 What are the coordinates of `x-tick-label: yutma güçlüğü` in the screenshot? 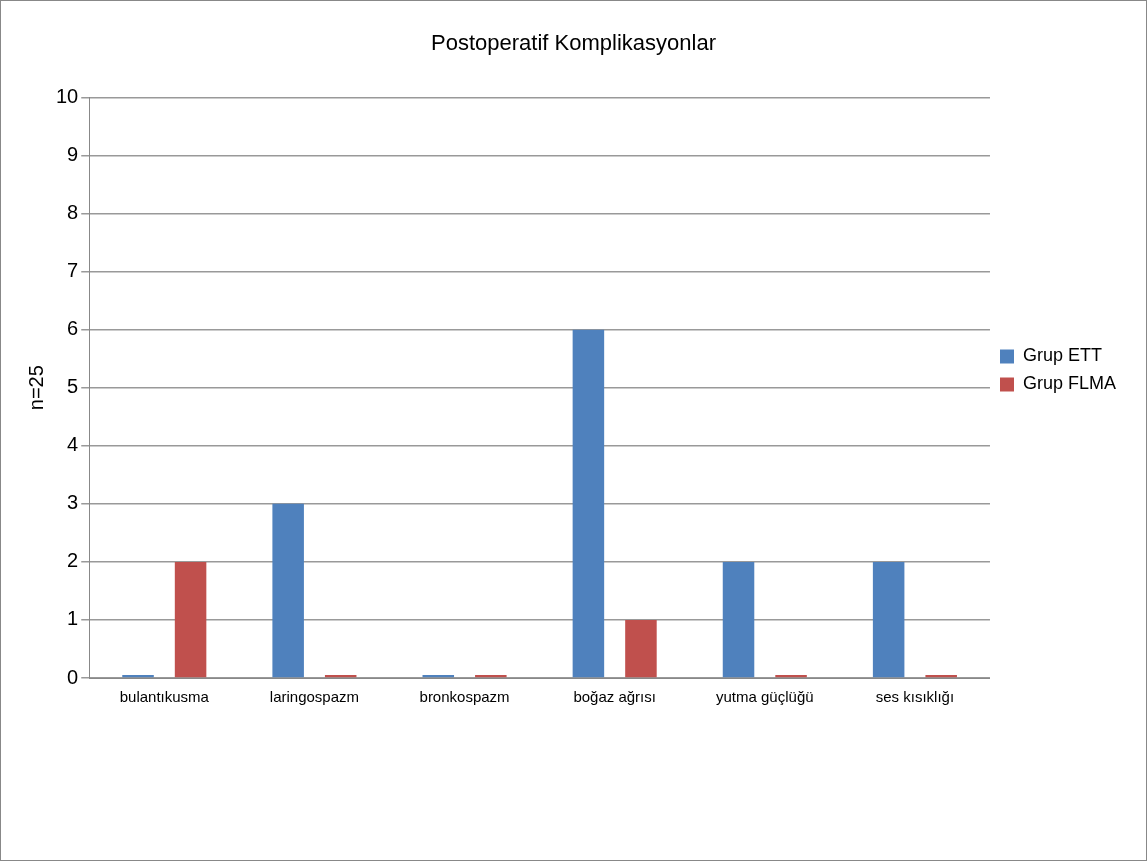 It's located at (765, 697).